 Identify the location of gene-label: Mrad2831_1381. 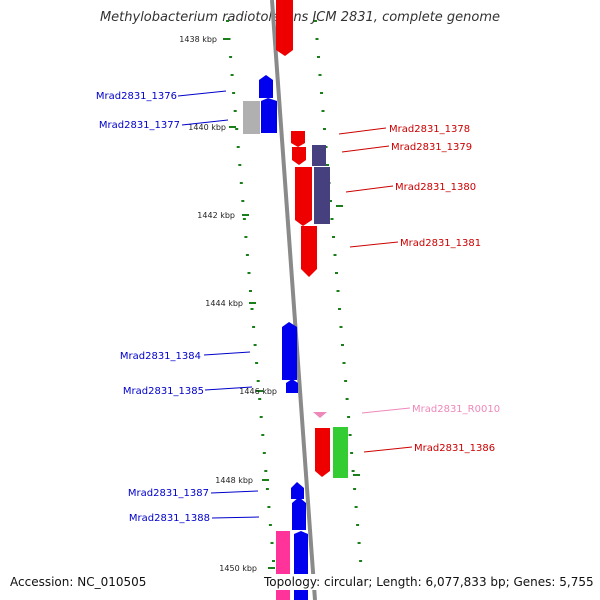
(440, 243).